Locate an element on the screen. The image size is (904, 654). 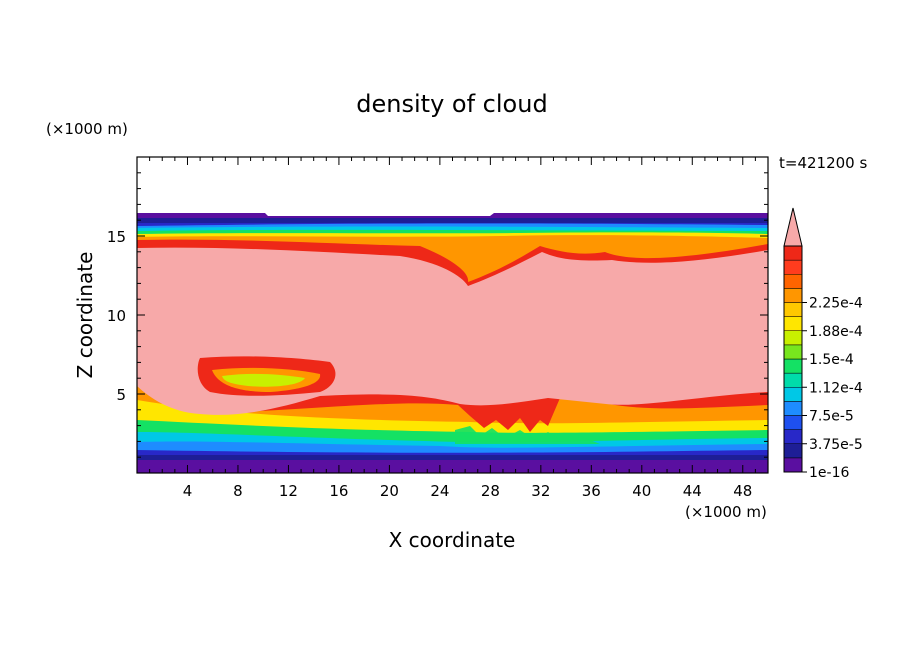
y-tick-labels: 5 10 15 is located at coordinates (116, 316).